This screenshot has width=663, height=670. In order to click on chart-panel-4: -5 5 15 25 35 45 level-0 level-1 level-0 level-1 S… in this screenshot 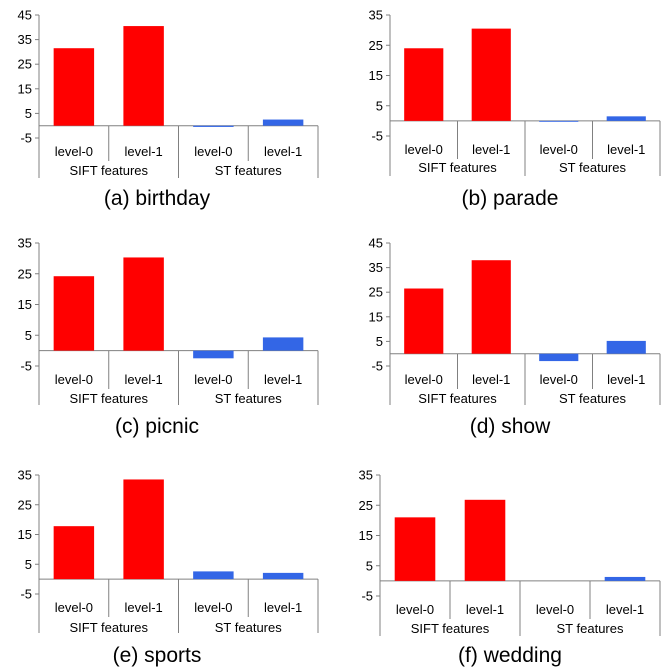, I will do `click(515, 337)`.